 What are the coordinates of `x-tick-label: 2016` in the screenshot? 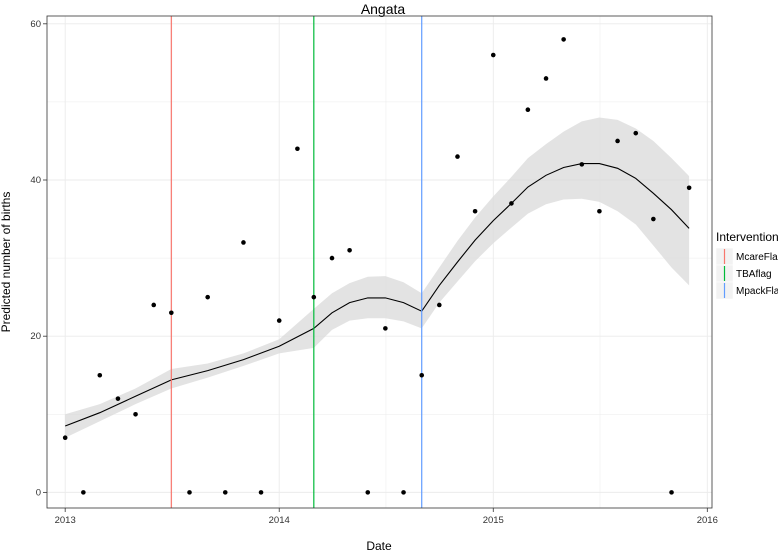 It's located at (707, 520).